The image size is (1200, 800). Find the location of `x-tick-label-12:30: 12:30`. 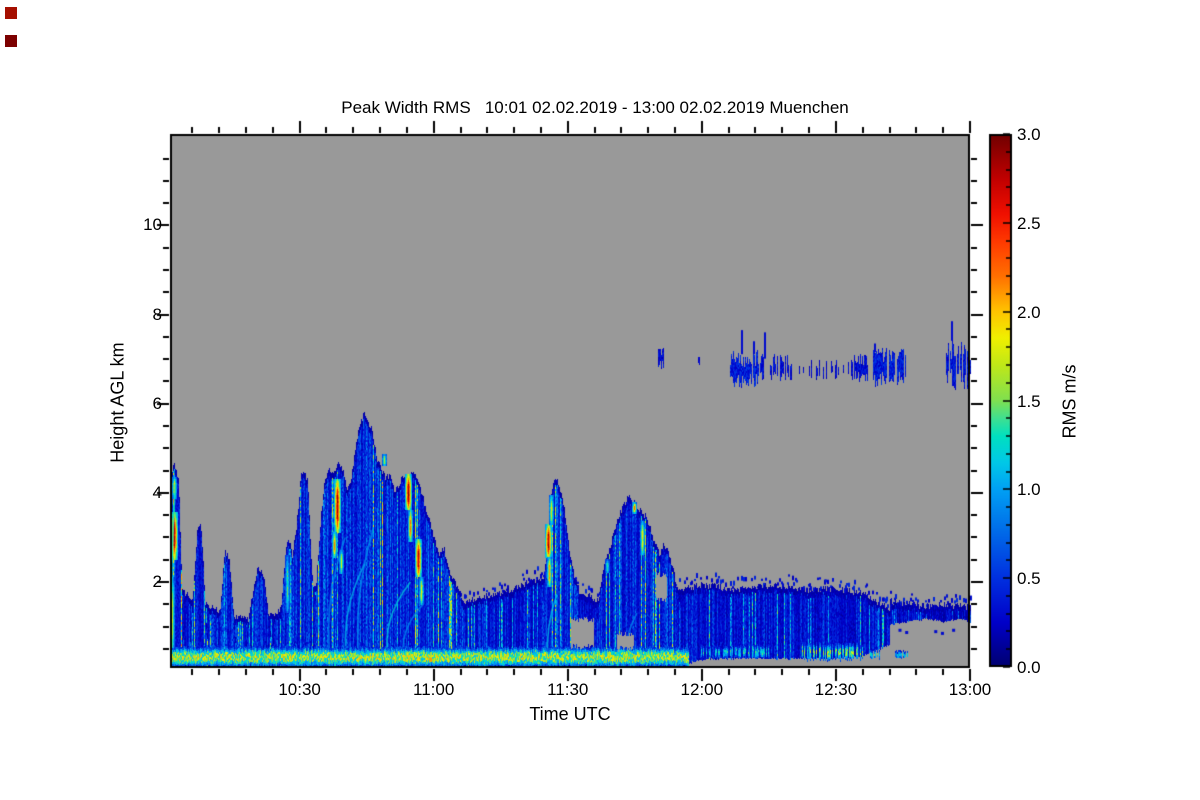

x-tick-label-12:30: 12:30 is located at coordinates (836, 689).